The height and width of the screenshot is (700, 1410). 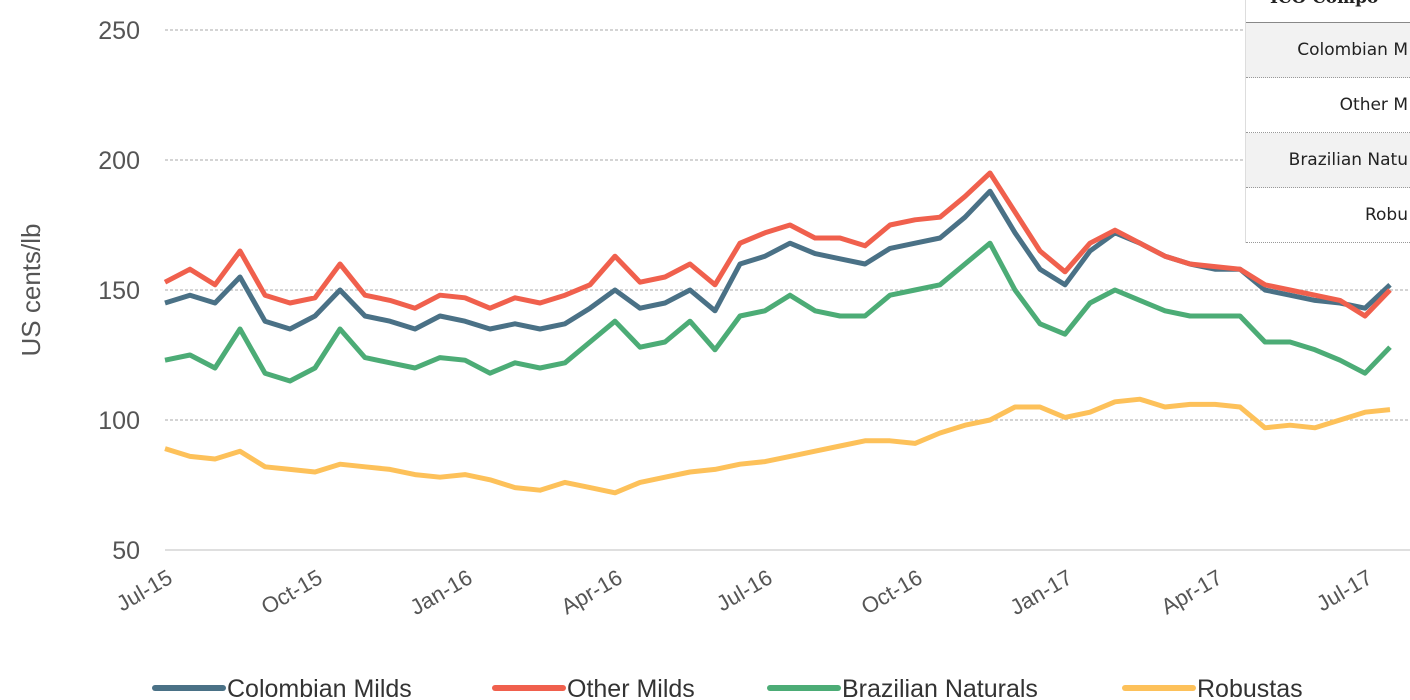 I want to click on legend-label: Brazilian Naturals, so click(x=940, y=687).